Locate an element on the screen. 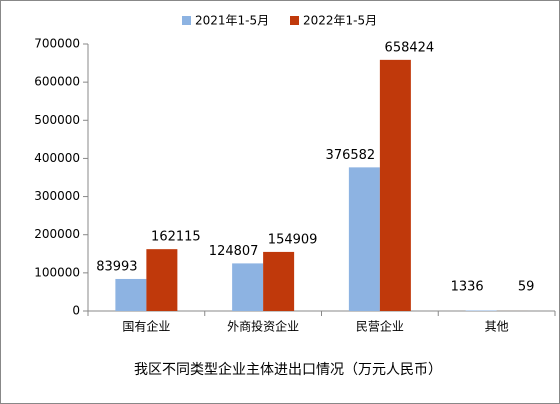  data-label: 162115 is located at coordinates (176, 237).